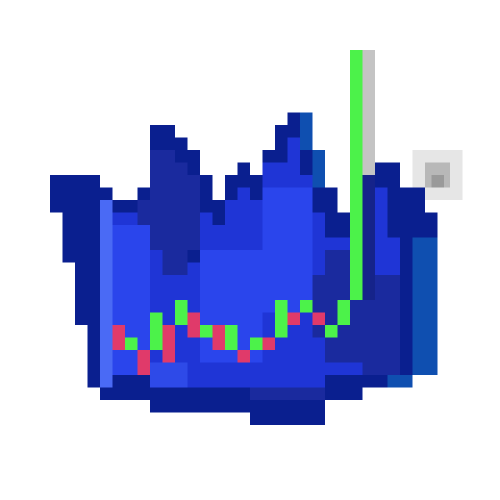 This screenshot has height=500, width=500. What do you see at coordinates (287, 393) in the screenshot?
I see `band` at bounding box center [287, 393].